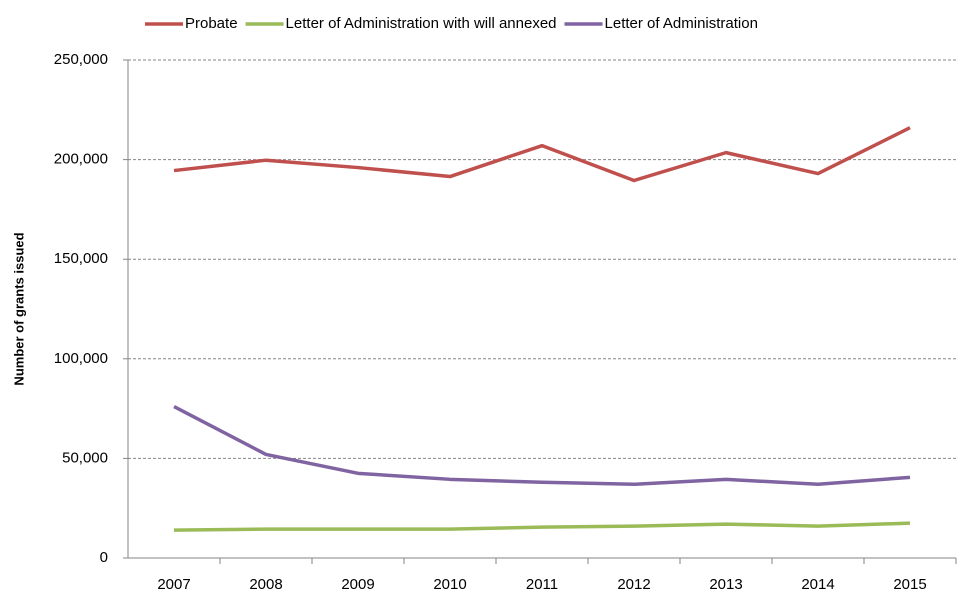 The height and width of the screenshot is (592, 957). I want to click on x-tick-label: 2009, so click(357, 584).